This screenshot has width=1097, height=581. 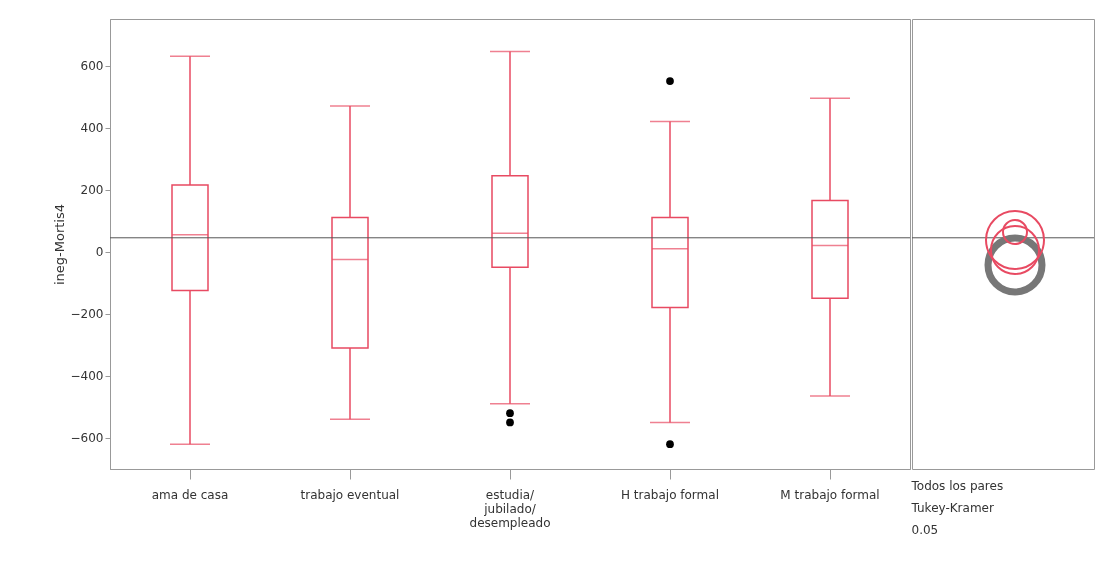 What do you see at coordinates (510, 508) in the screenshot?
I see `x-tick-label: estudia/ jubilado/ desempleado` at bounding box center [510, 508].